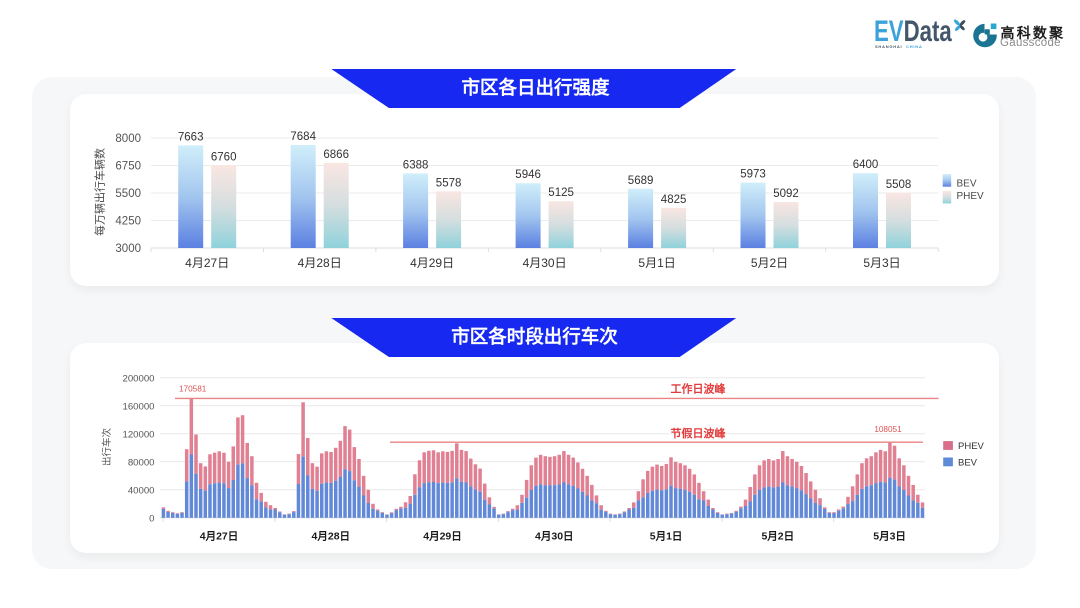 The width and height of the screenshot is (1080, 608). I want to click on svg-text: 80000, so click(141, 462).